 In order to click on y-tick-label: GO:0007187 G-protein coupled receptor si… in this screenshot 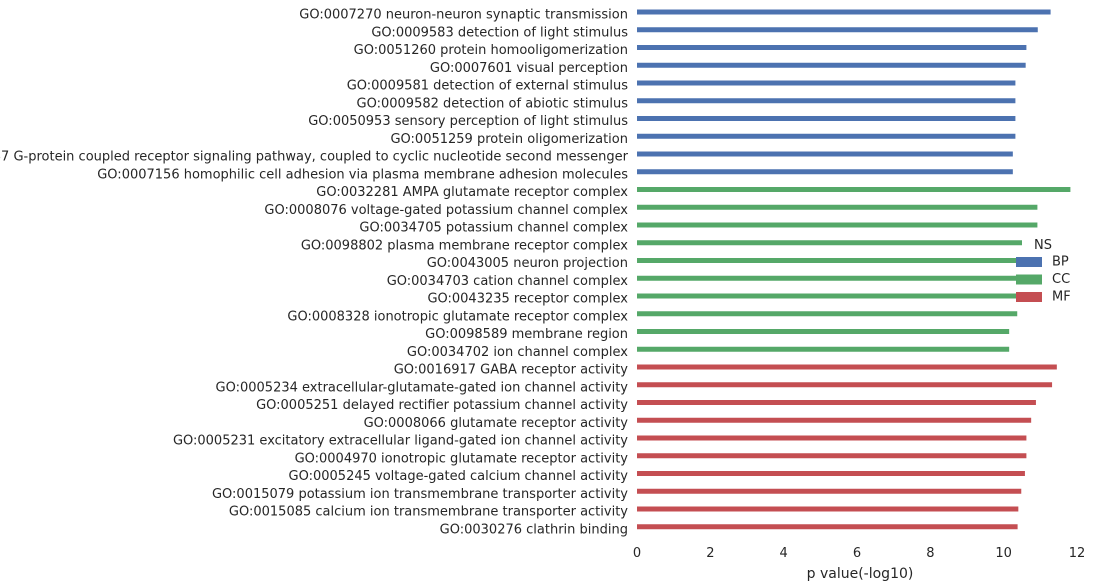, I will do `click(314, 157)`.